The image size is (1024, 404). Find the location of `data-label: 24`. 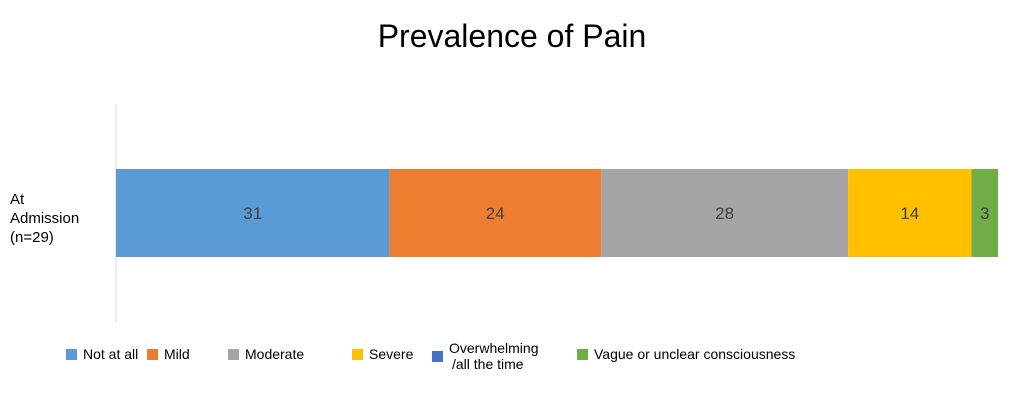

data-label: 24 is located at coordinates (495, 213).